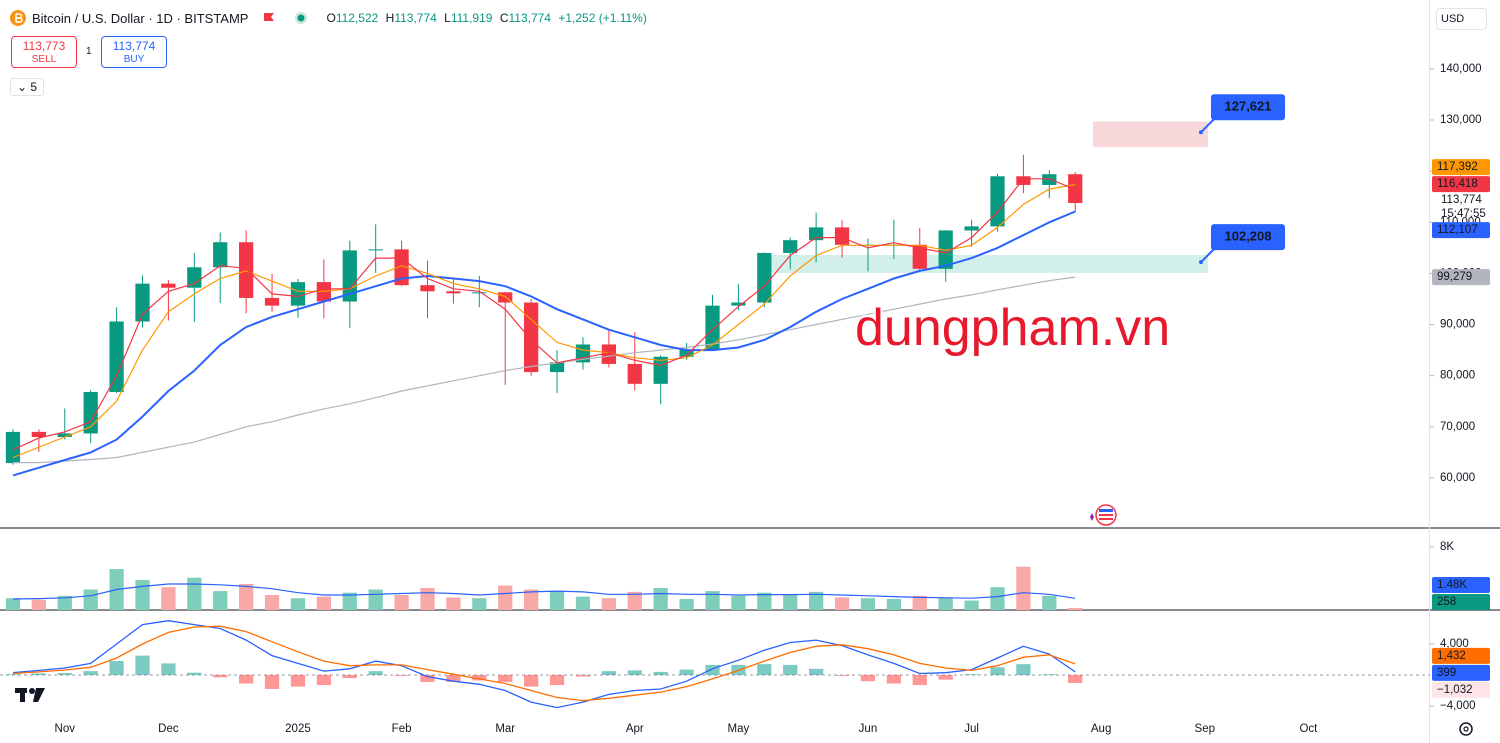 The height and width of the screenshot is (743, 1500). I want to click on x-tick-label: Jun, so click(868, 729).